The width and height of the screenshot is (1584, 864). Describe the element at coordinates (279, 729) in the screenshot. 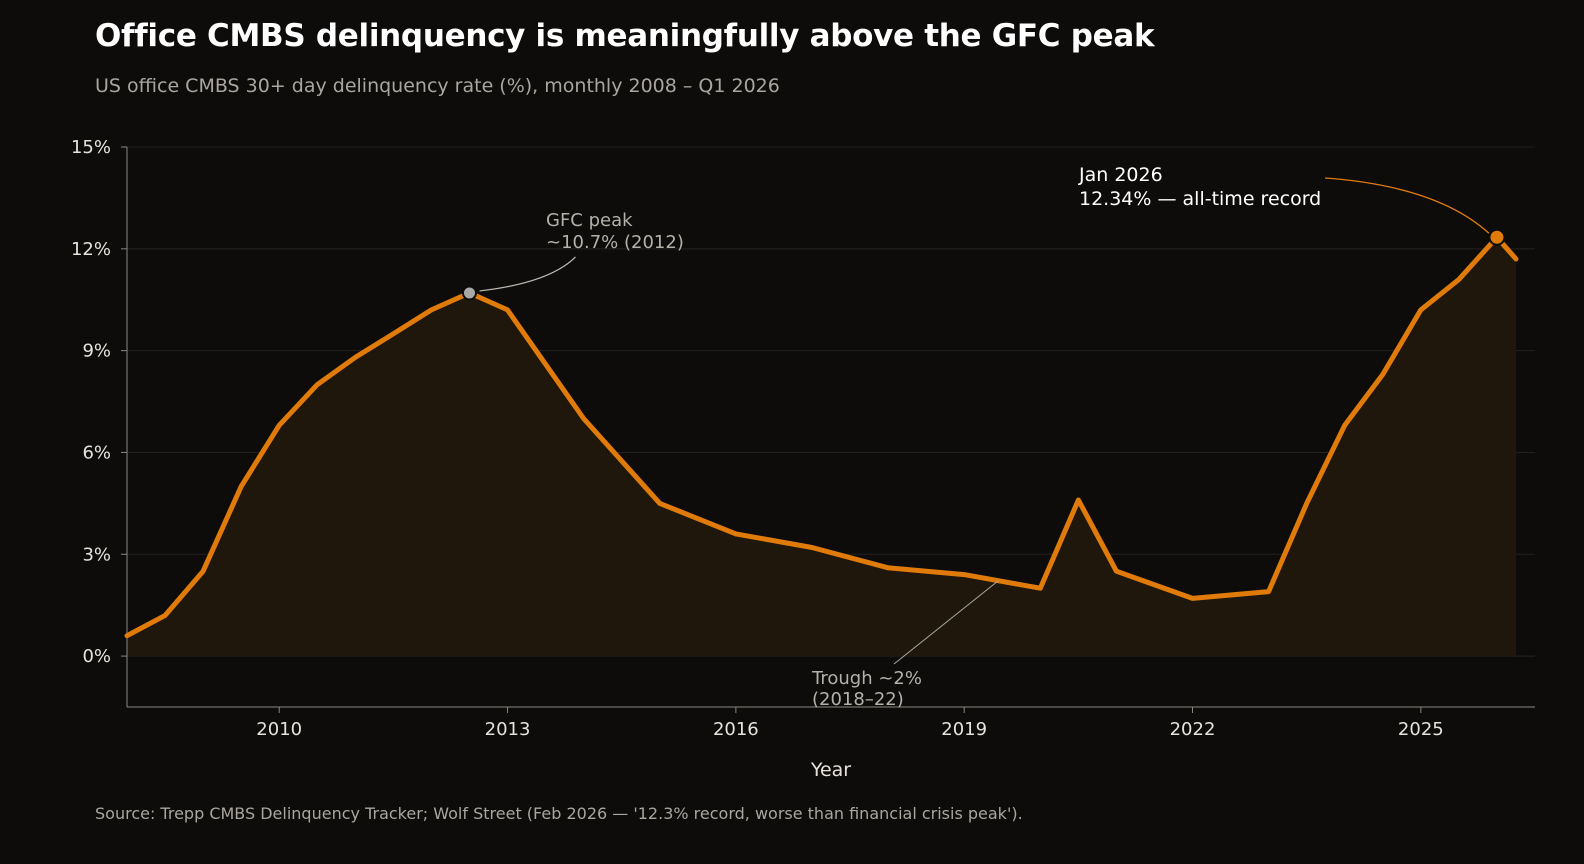

I see `x-tick-label: 2010` at that location.